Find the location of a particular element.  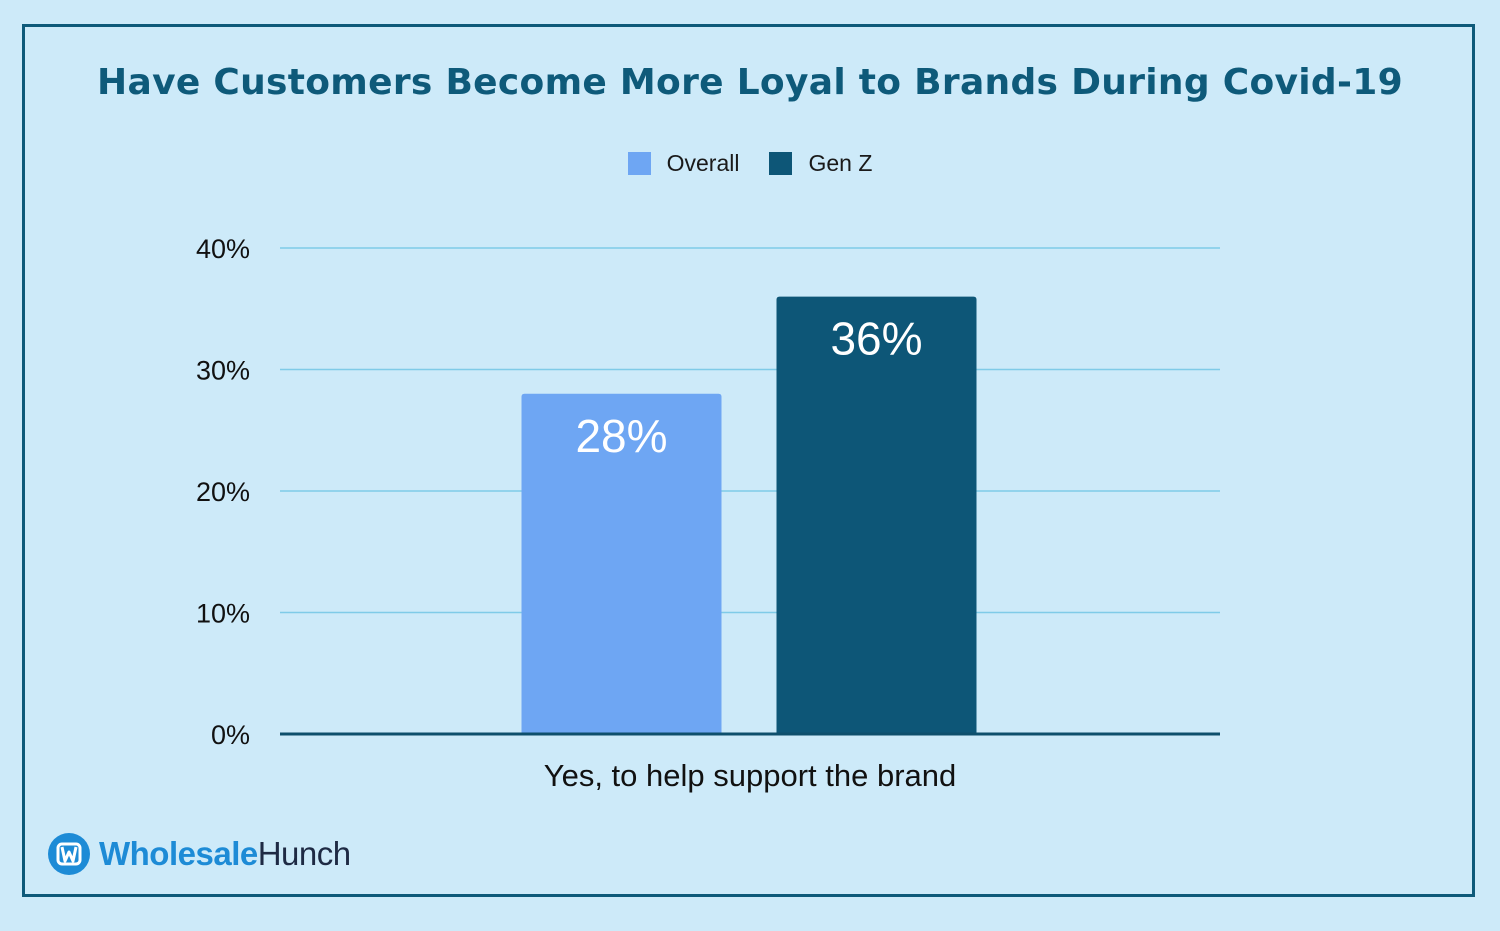

data-label-overall: 28% is located at coordinates (621, 436).